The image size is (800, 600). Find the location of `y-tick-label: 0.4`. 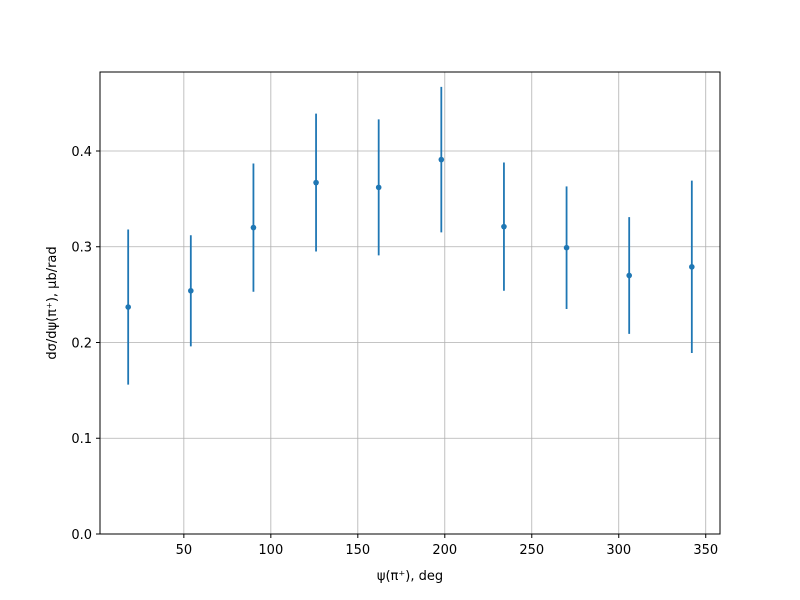

y-tick-label: 0.4 is located at coordinates (81, 152).